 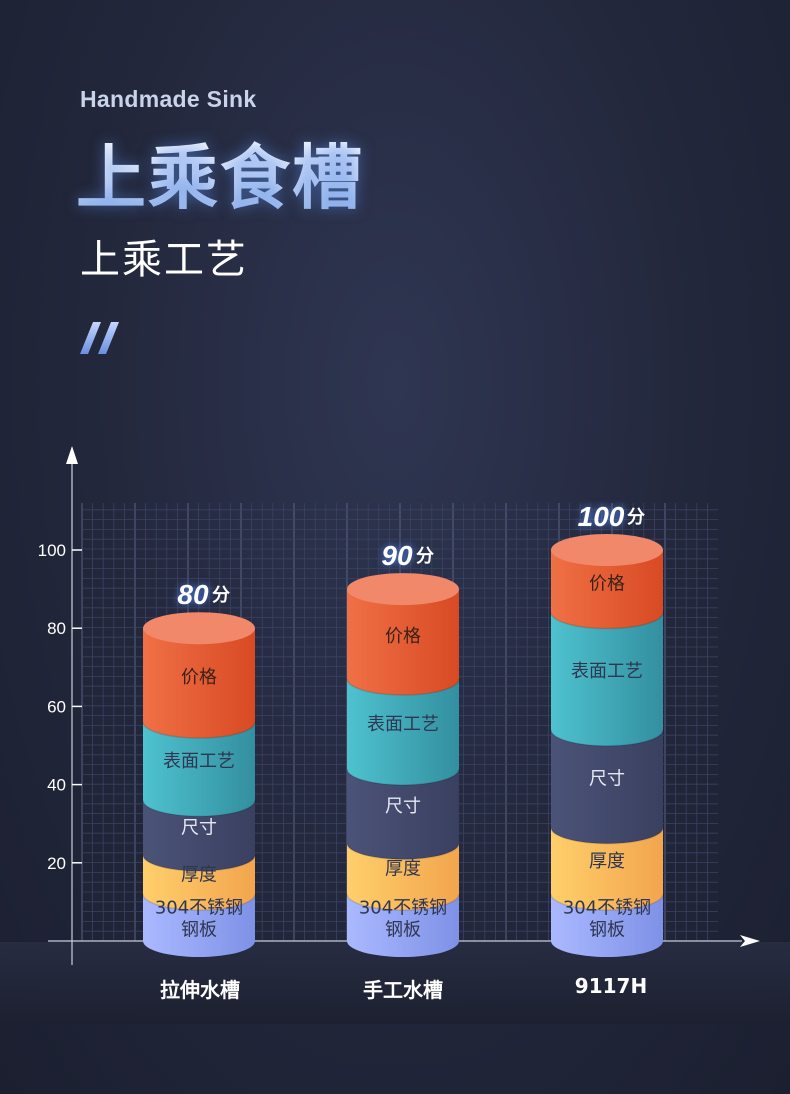 I want to click on y-tick-label: 40, so click(x=56, y=785).